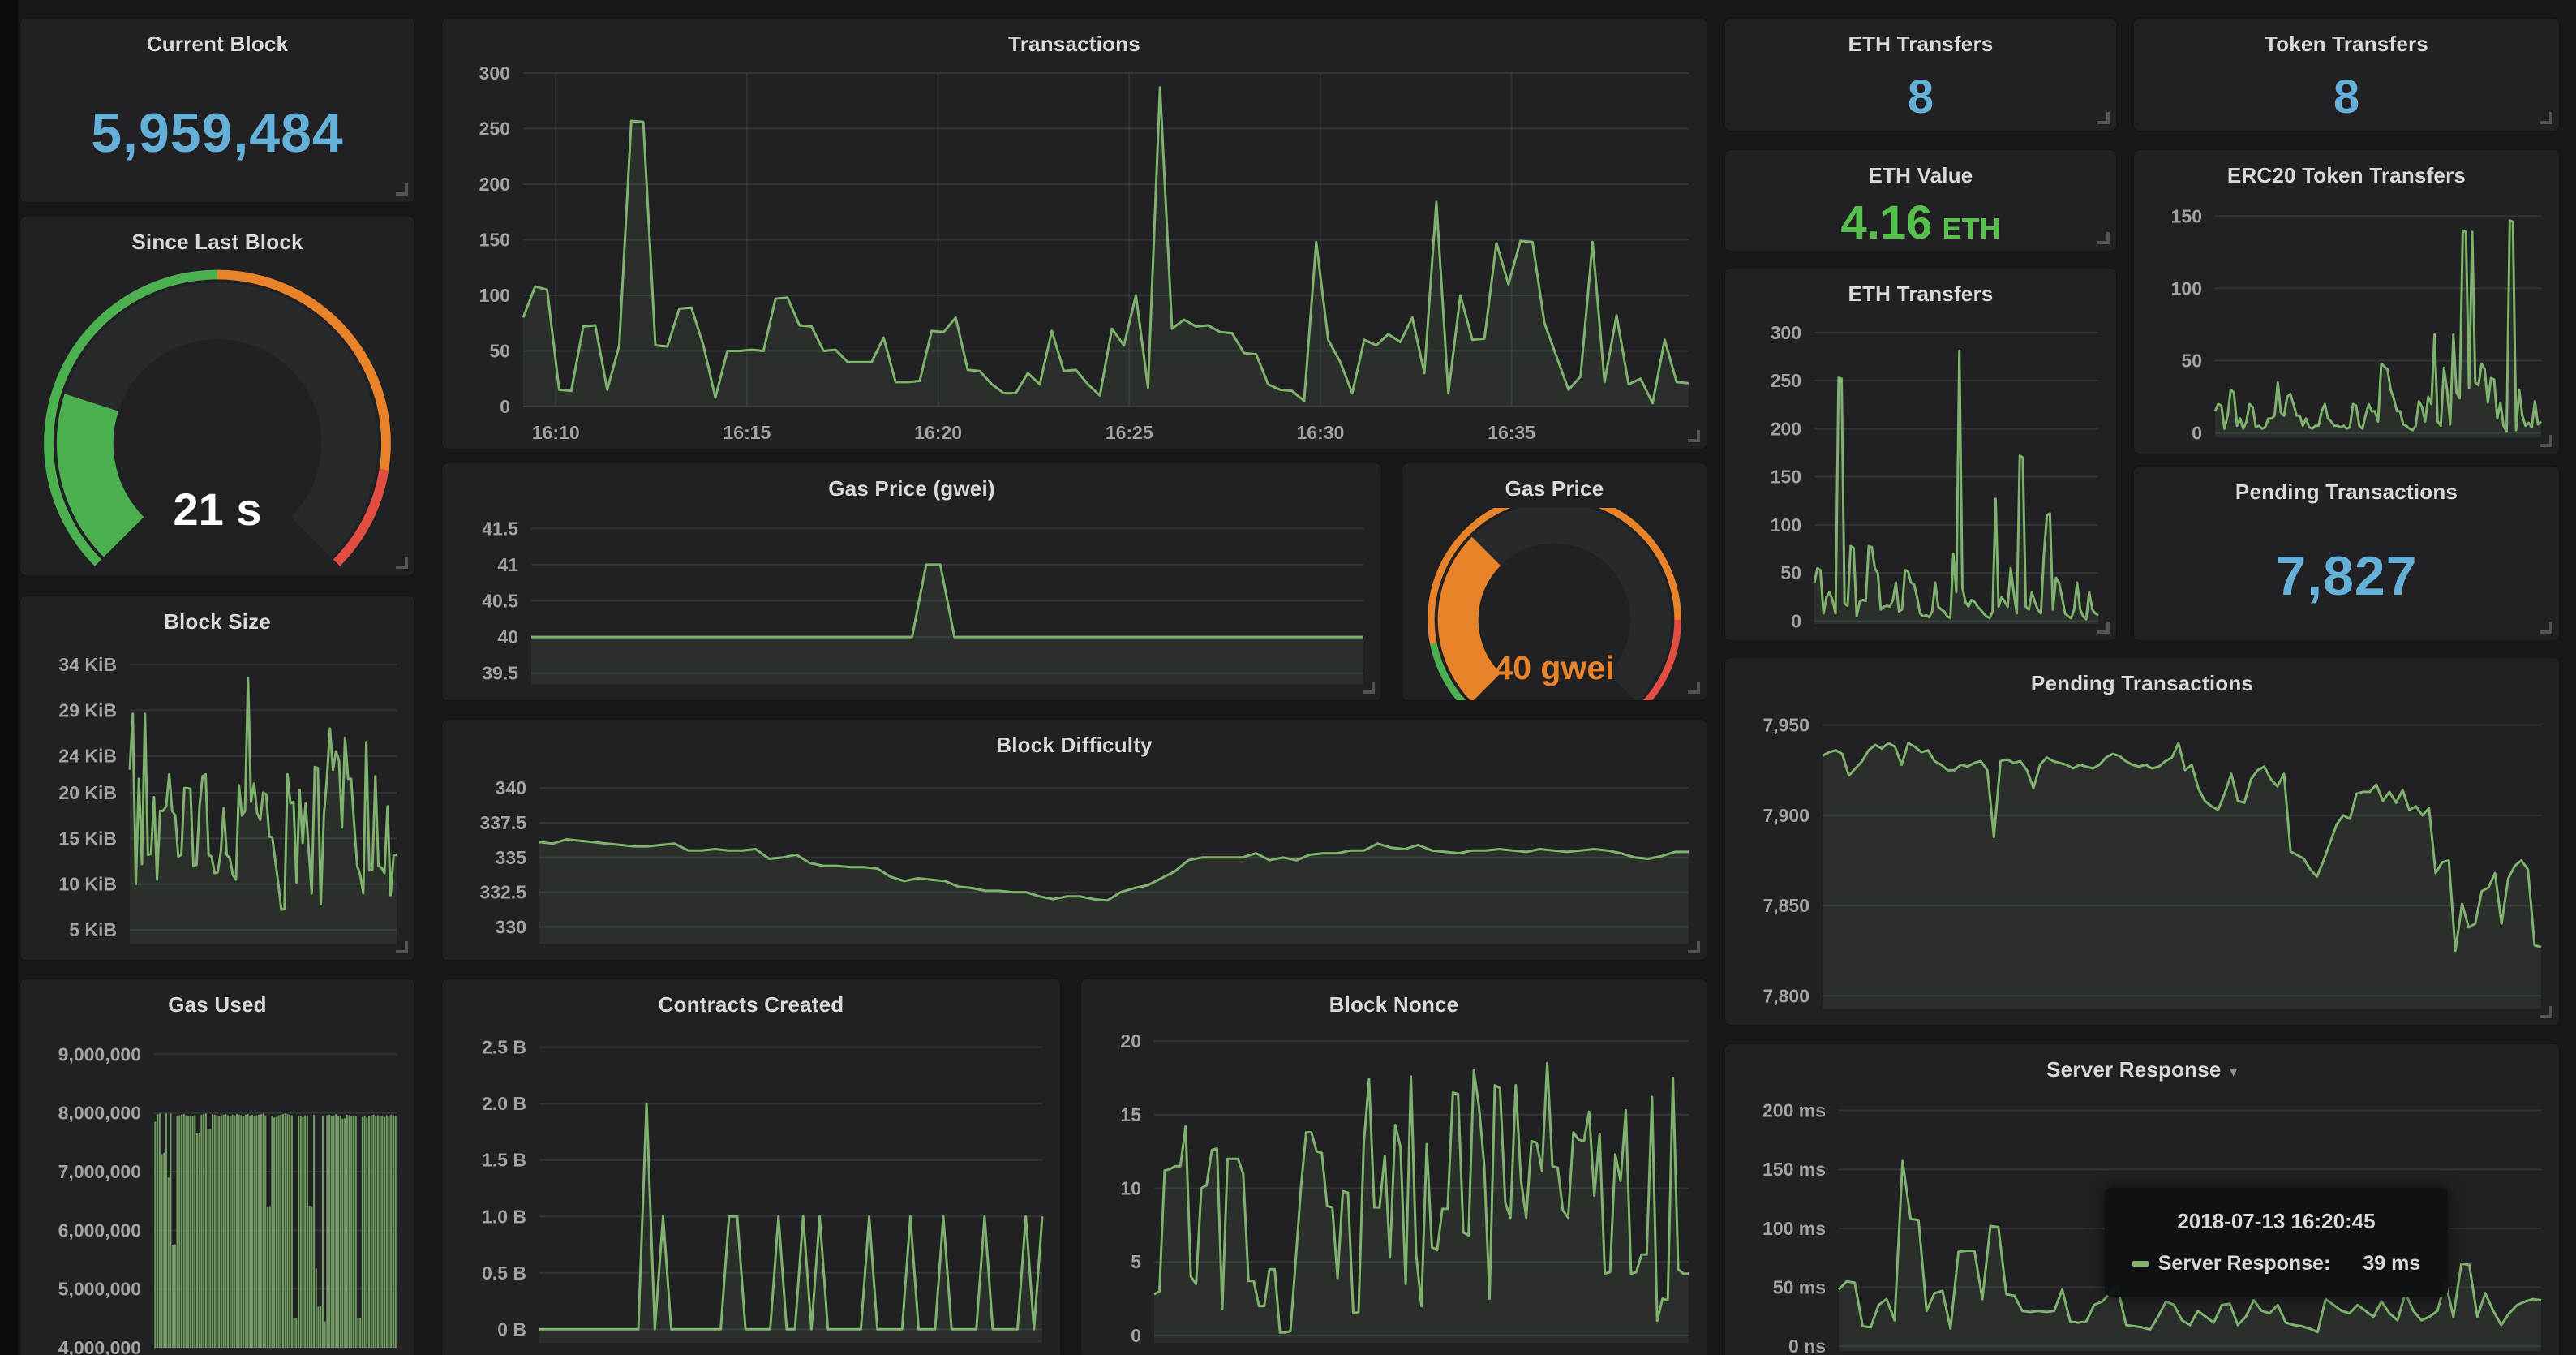 This screenshot has height=1355, width=2576. I want to click on contracts-created-chart: 0 B 0.5 B 1.0 B 1.5 B 2.0 B 2.5 B, so click(751, 1189).